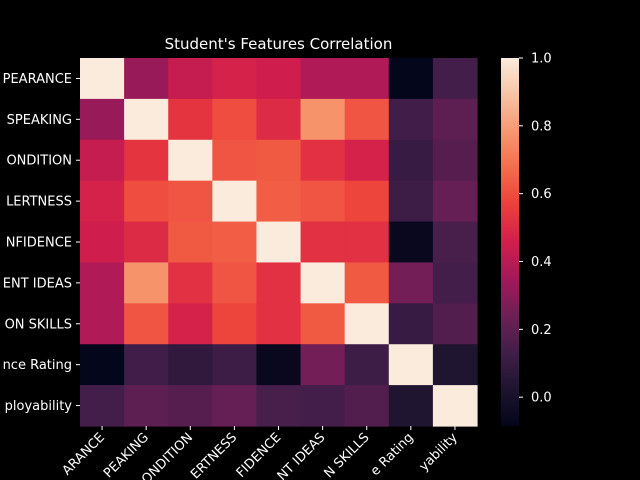 The width and height of the screenshot is (640, 480). I want to click on colorbar-tick-label-2: 0.4, so click(541, 262).